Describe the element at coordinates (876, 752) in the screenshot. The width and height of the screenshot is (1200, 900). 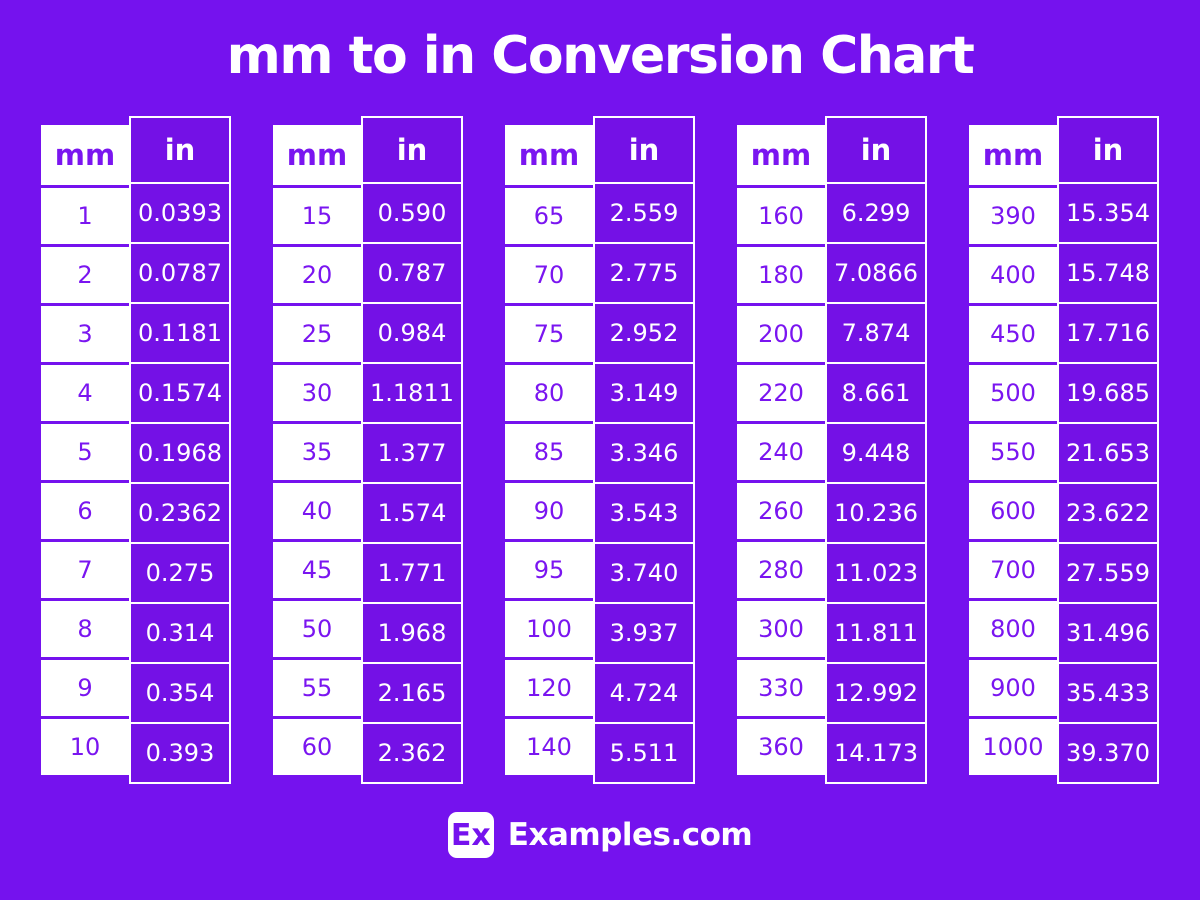
I see `in-cell: 14.173` at that location.